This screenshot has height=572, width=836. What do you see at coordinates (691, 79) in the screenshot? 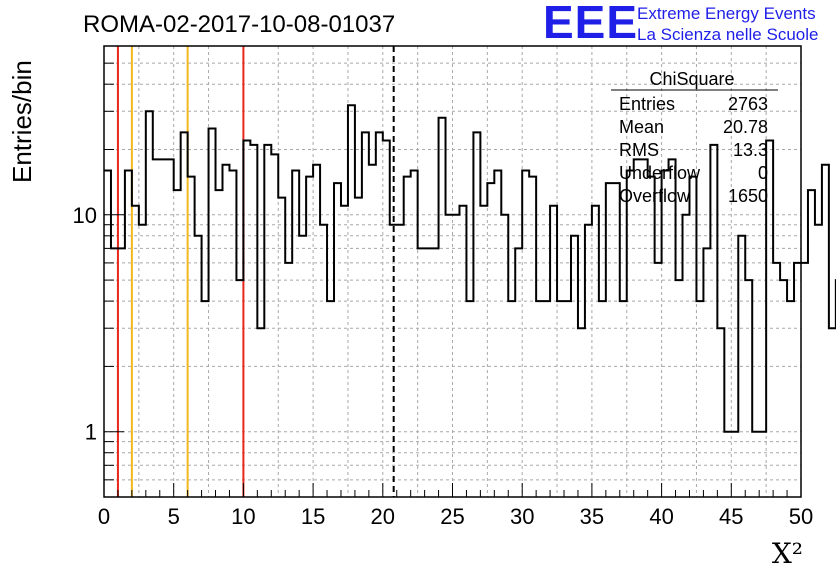
I see `stats-title: ChiSquare` at bounding box center [691, 79].